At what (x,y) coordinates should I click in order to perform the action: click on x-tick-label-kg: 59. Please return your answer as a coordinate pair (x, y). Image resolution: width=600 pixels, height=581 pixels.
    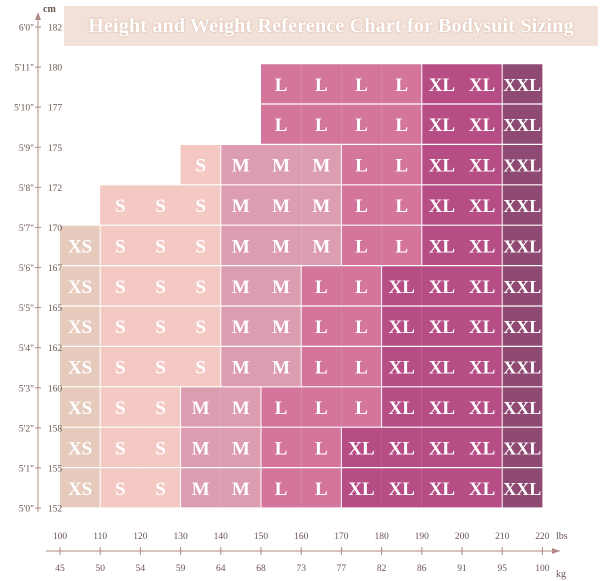
    Looking at the image, I should click on (181, 569).